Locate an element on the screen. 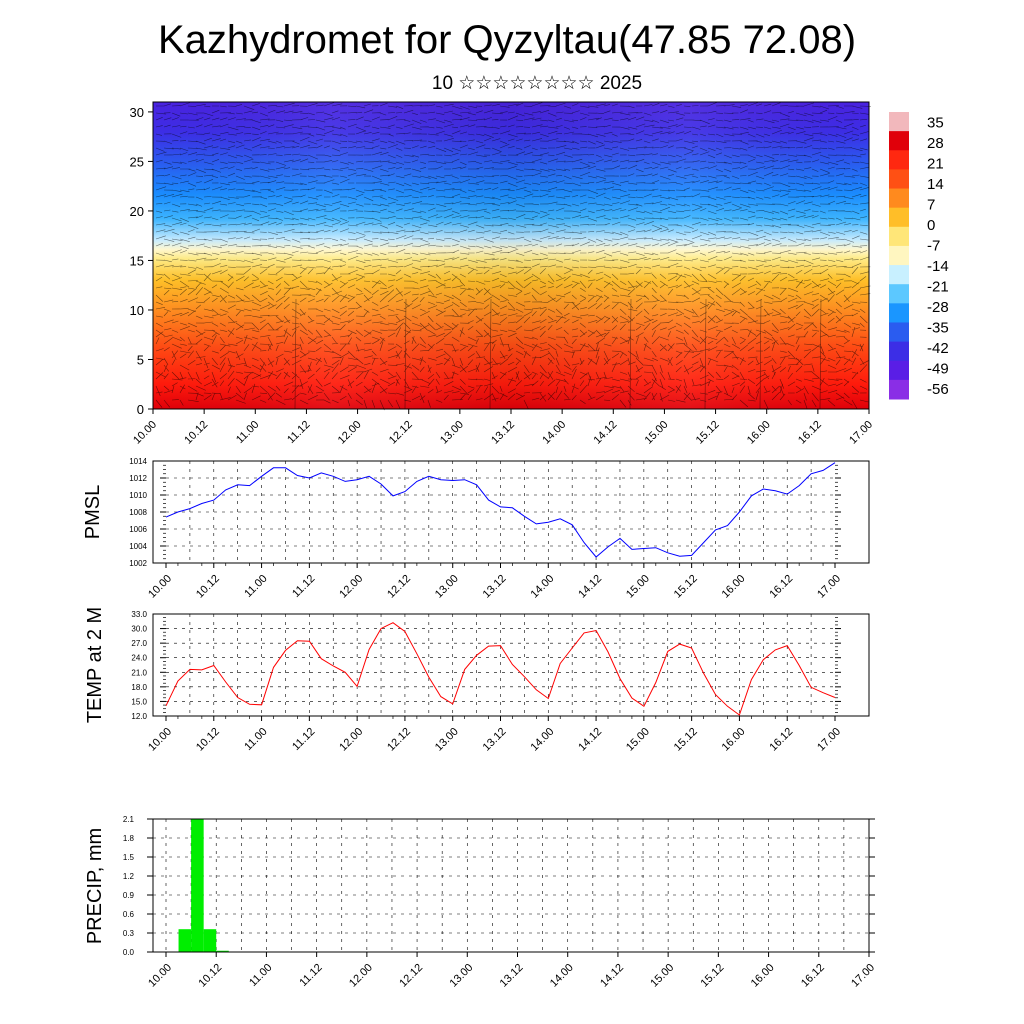  x-tick-label: 15.12 is located at coordinates (686, 740).